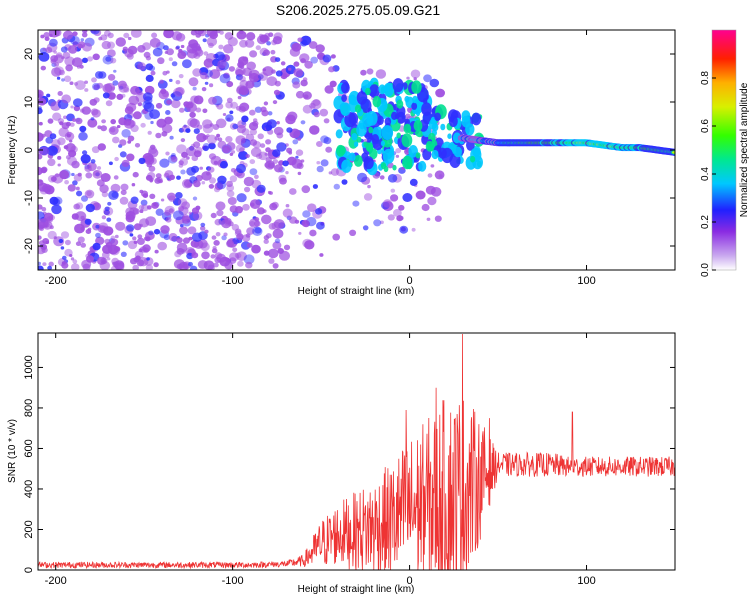 The height and width of the screenshot is (605, 750). Describe the element at coordinates (358, 10) in the screenshot. I see `chart-title: S206.2025.275.05.09.G21` at that location.